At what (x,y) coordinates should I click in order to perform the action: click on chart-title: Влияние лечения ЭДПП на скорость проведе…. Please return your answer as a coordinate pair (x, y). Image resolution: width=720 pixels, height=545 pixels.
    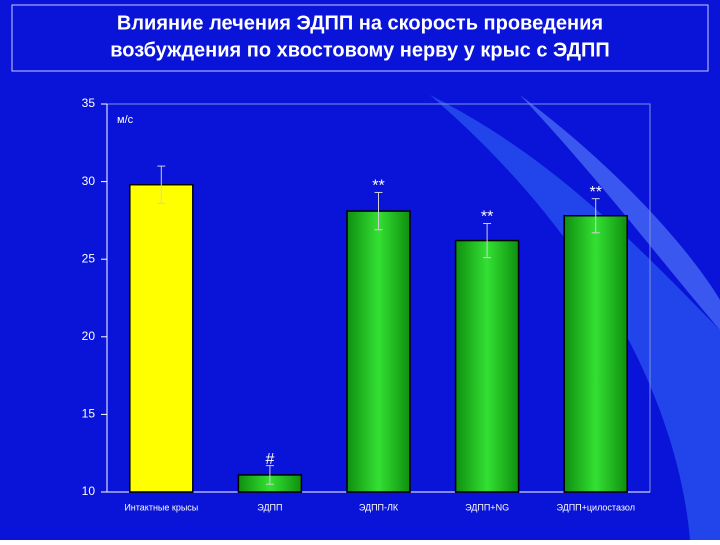
    Looking at the image, I should click on (360, 23).